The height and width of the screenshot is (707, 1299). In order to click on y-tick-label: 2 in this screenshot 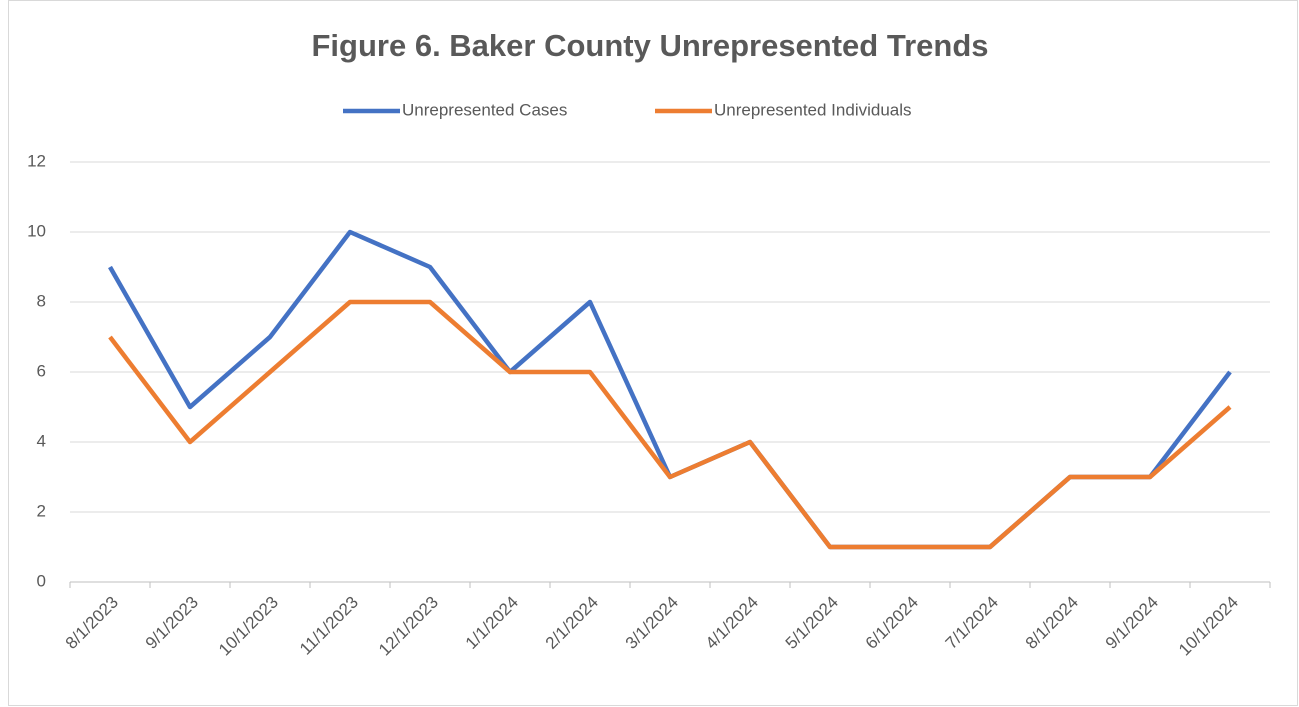, I will do `click(41, 510)`.